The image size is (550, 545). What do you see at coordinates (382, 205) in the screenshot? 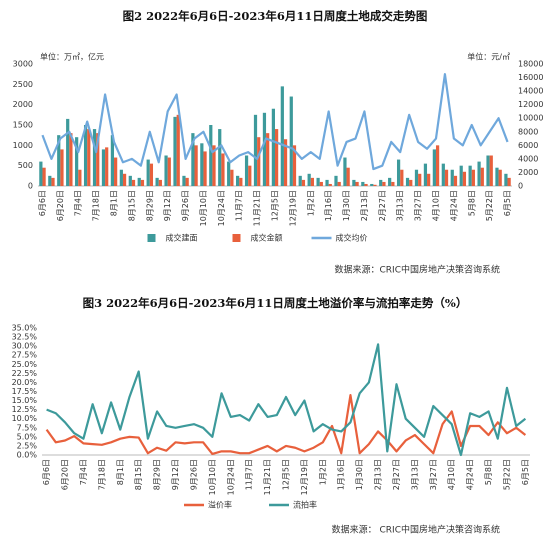
I see `x-tick-label: 2月27日` at bounding box center [382, 205].